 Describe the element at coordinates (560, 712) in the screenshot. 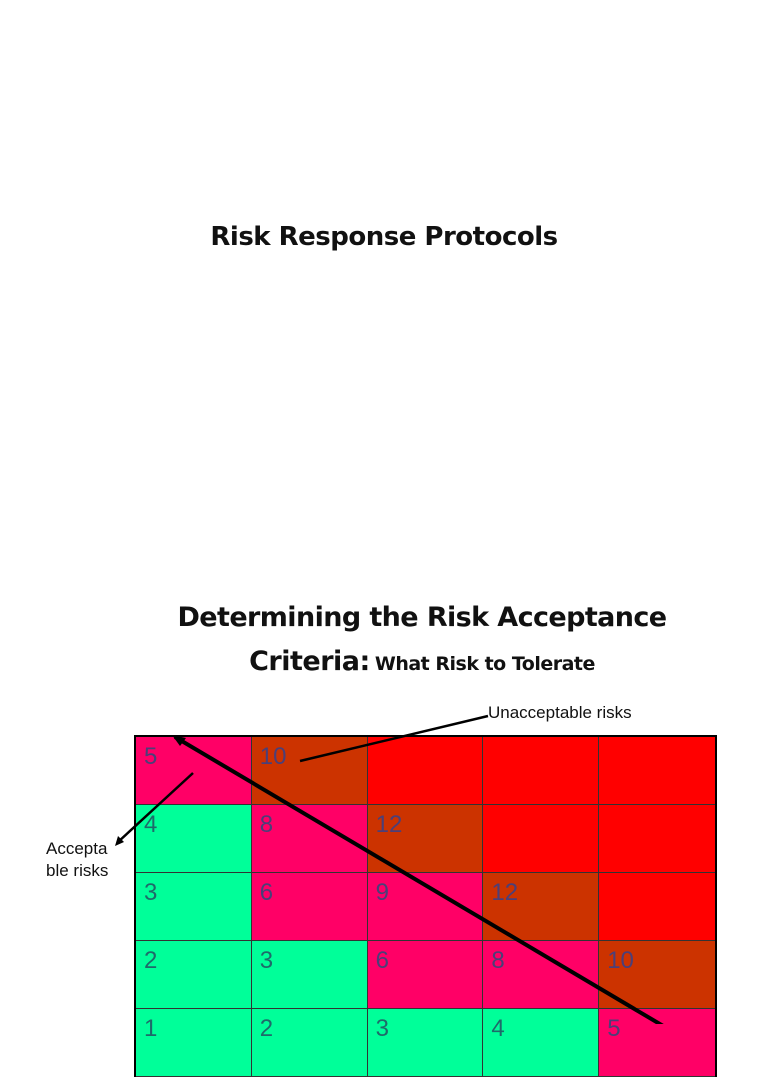

I see `unacceptable-risks-label: Unacceptable risks` at that location.